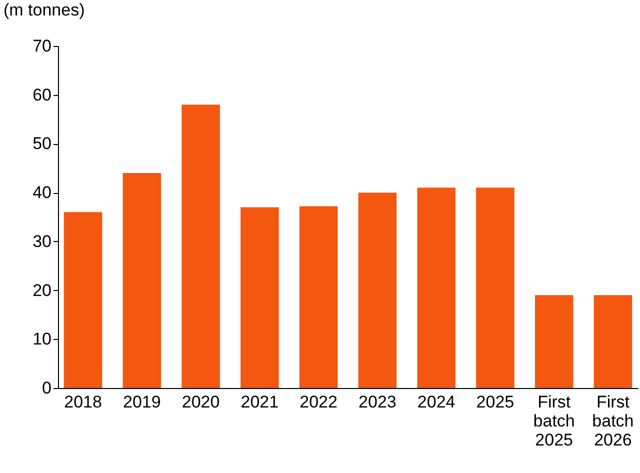 The image size is (640, 473). What do you see at coordinates (42, 339) in the screenshot?
I see `y-tick-label: 10` at bounding box center [42, 339].